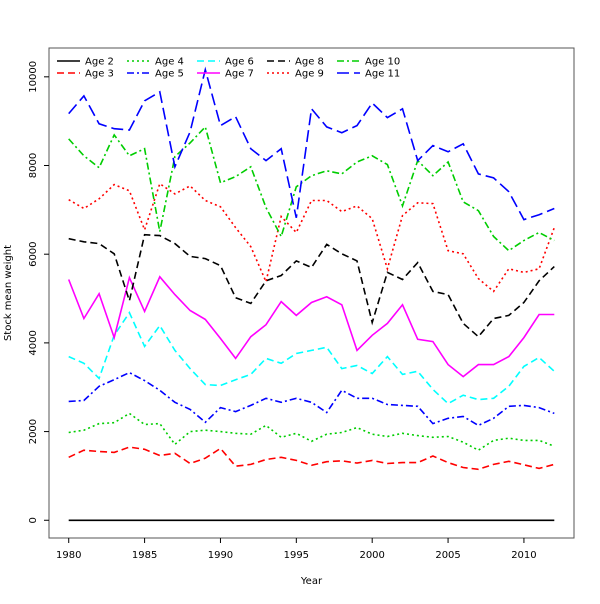  I want to click on x-axis: 1980 1985 1990 1995 2000 2005 2010, so click(296, 549).